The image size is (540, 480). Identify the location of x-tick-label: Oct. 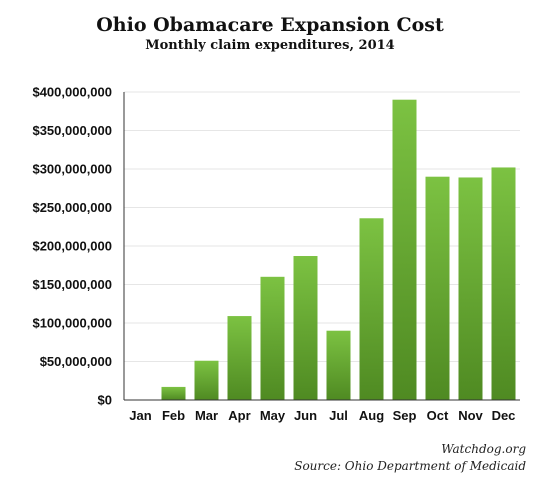
(438, 415).